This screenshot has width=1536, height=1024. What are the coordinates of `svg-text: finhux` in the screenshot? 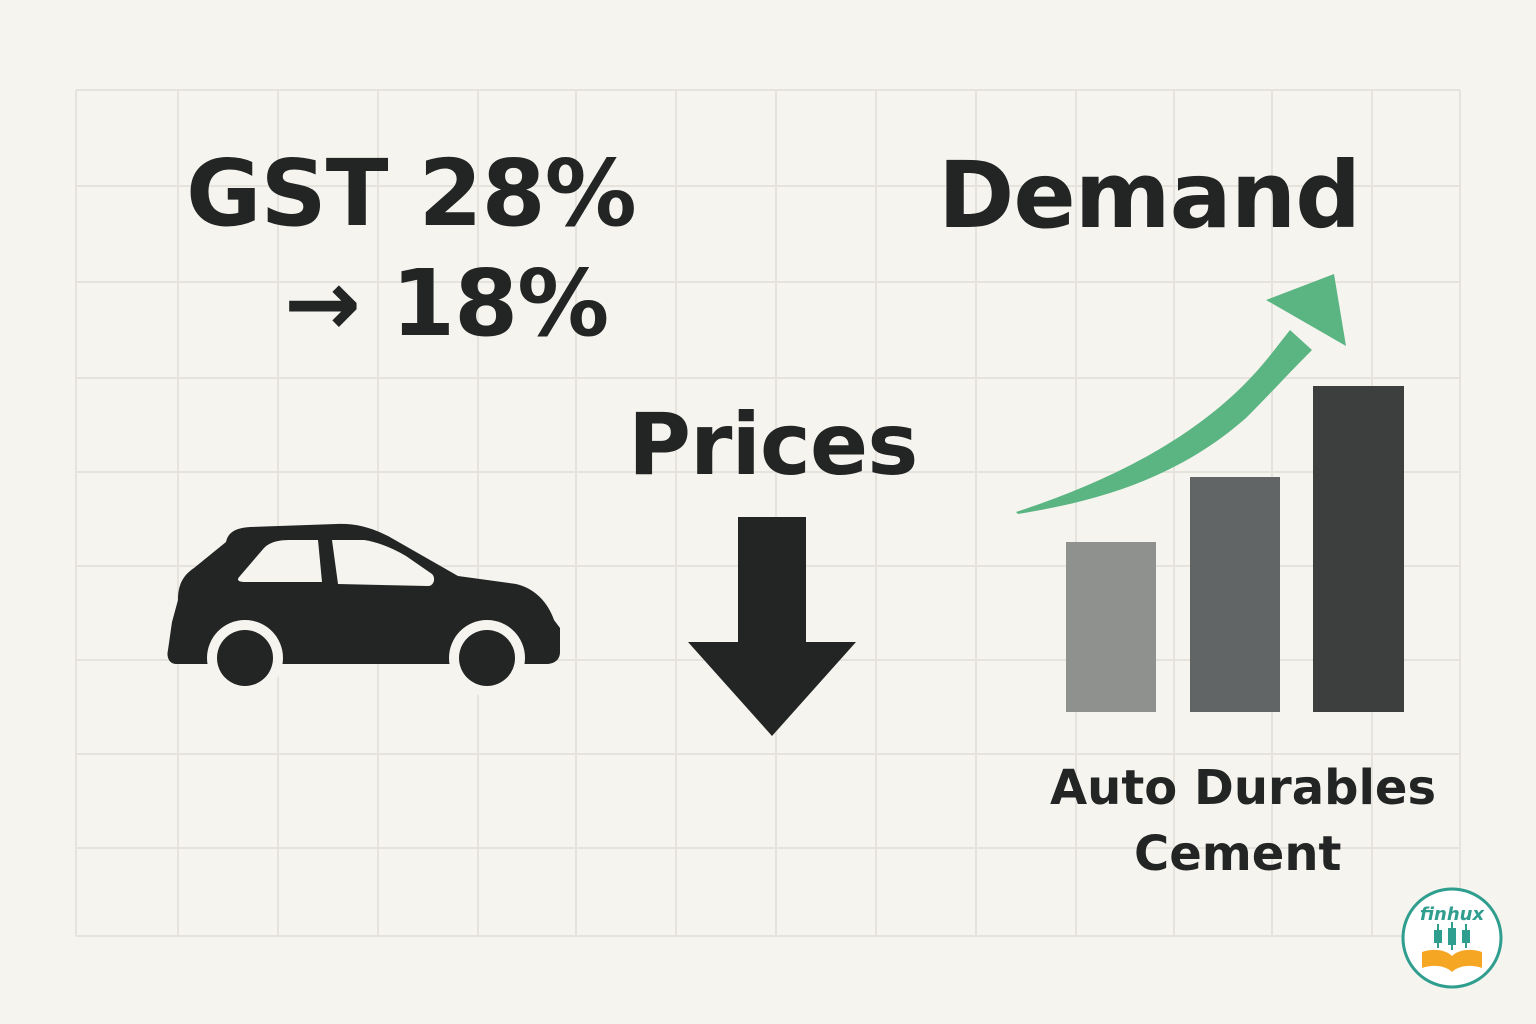 It's located at (1453, 914).